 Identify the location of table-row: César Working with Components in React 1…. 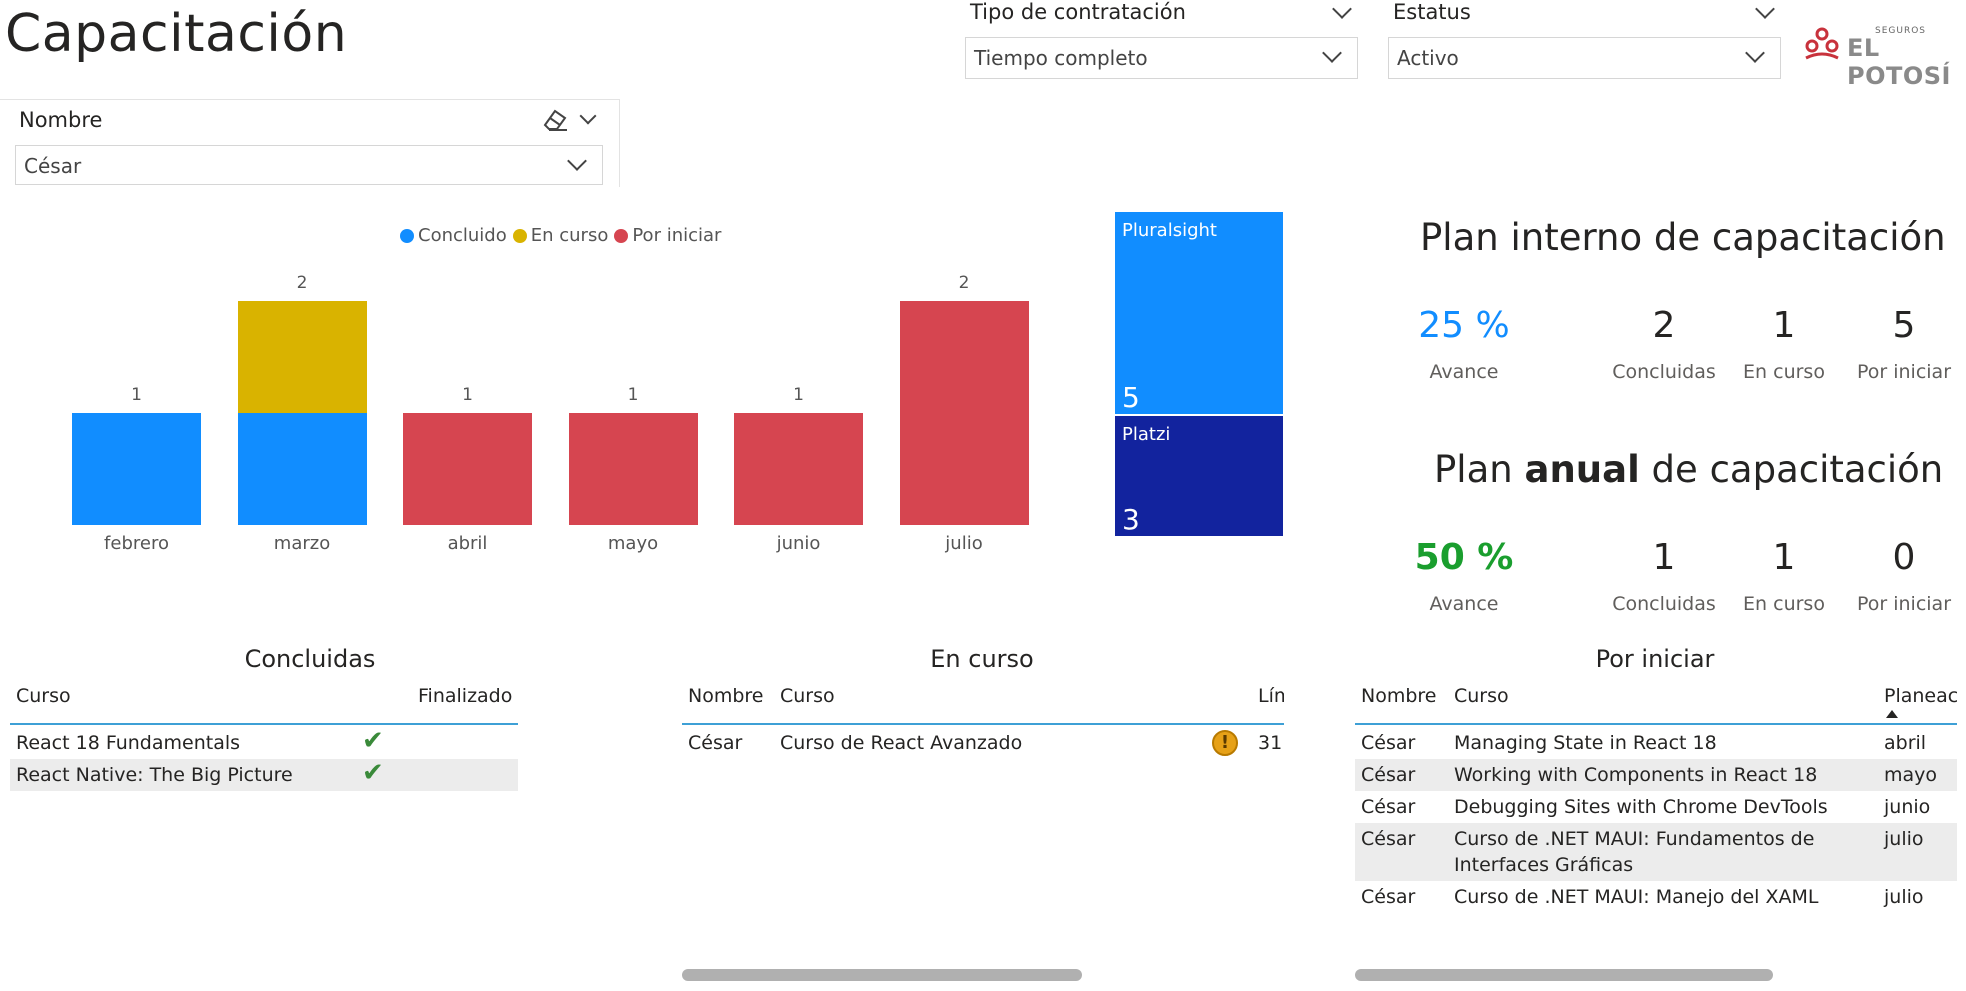
(1656, 775).